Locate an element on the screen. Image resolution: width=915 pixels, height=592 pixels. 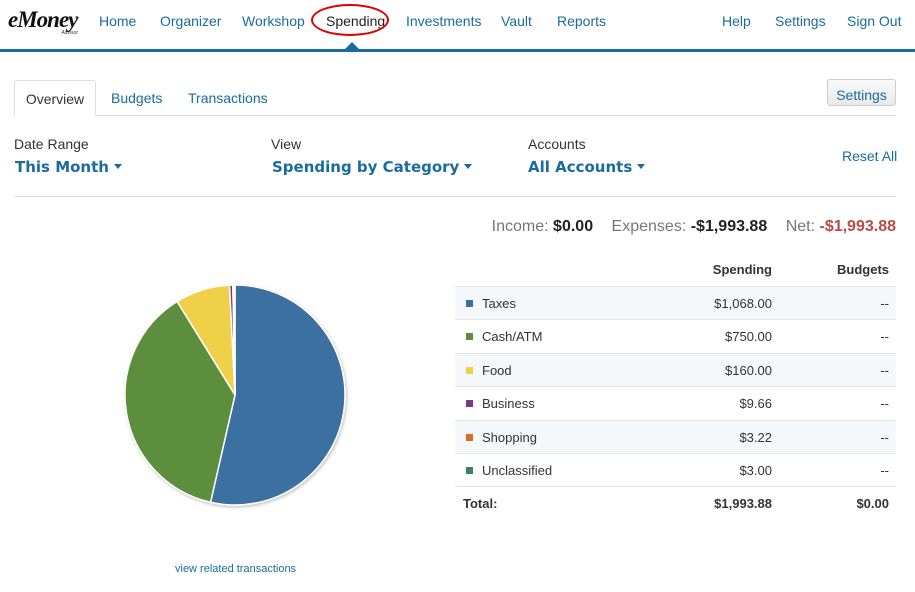
category-spending: $3.00 is located at coordinates (755, 470).